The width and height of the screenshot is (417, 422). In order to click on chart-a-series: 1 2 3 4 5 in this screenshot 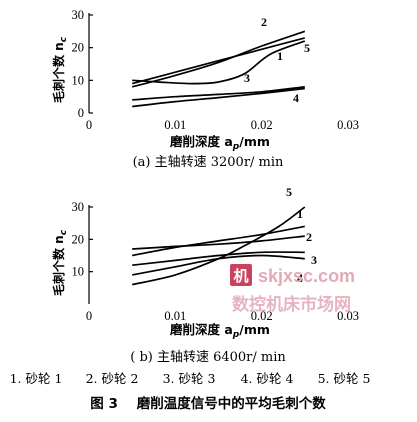, I will do `click(220, 61)`.